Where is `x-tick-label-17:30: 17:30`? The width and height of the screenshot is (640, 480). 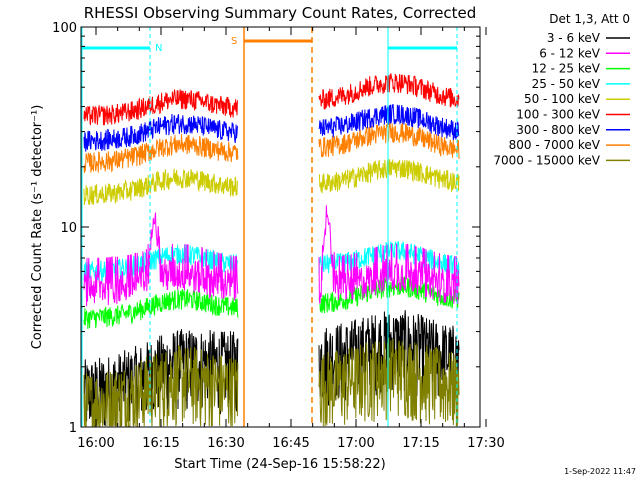 x-tick-label-17:30: 17:30 is located at coordinates (485, 443).